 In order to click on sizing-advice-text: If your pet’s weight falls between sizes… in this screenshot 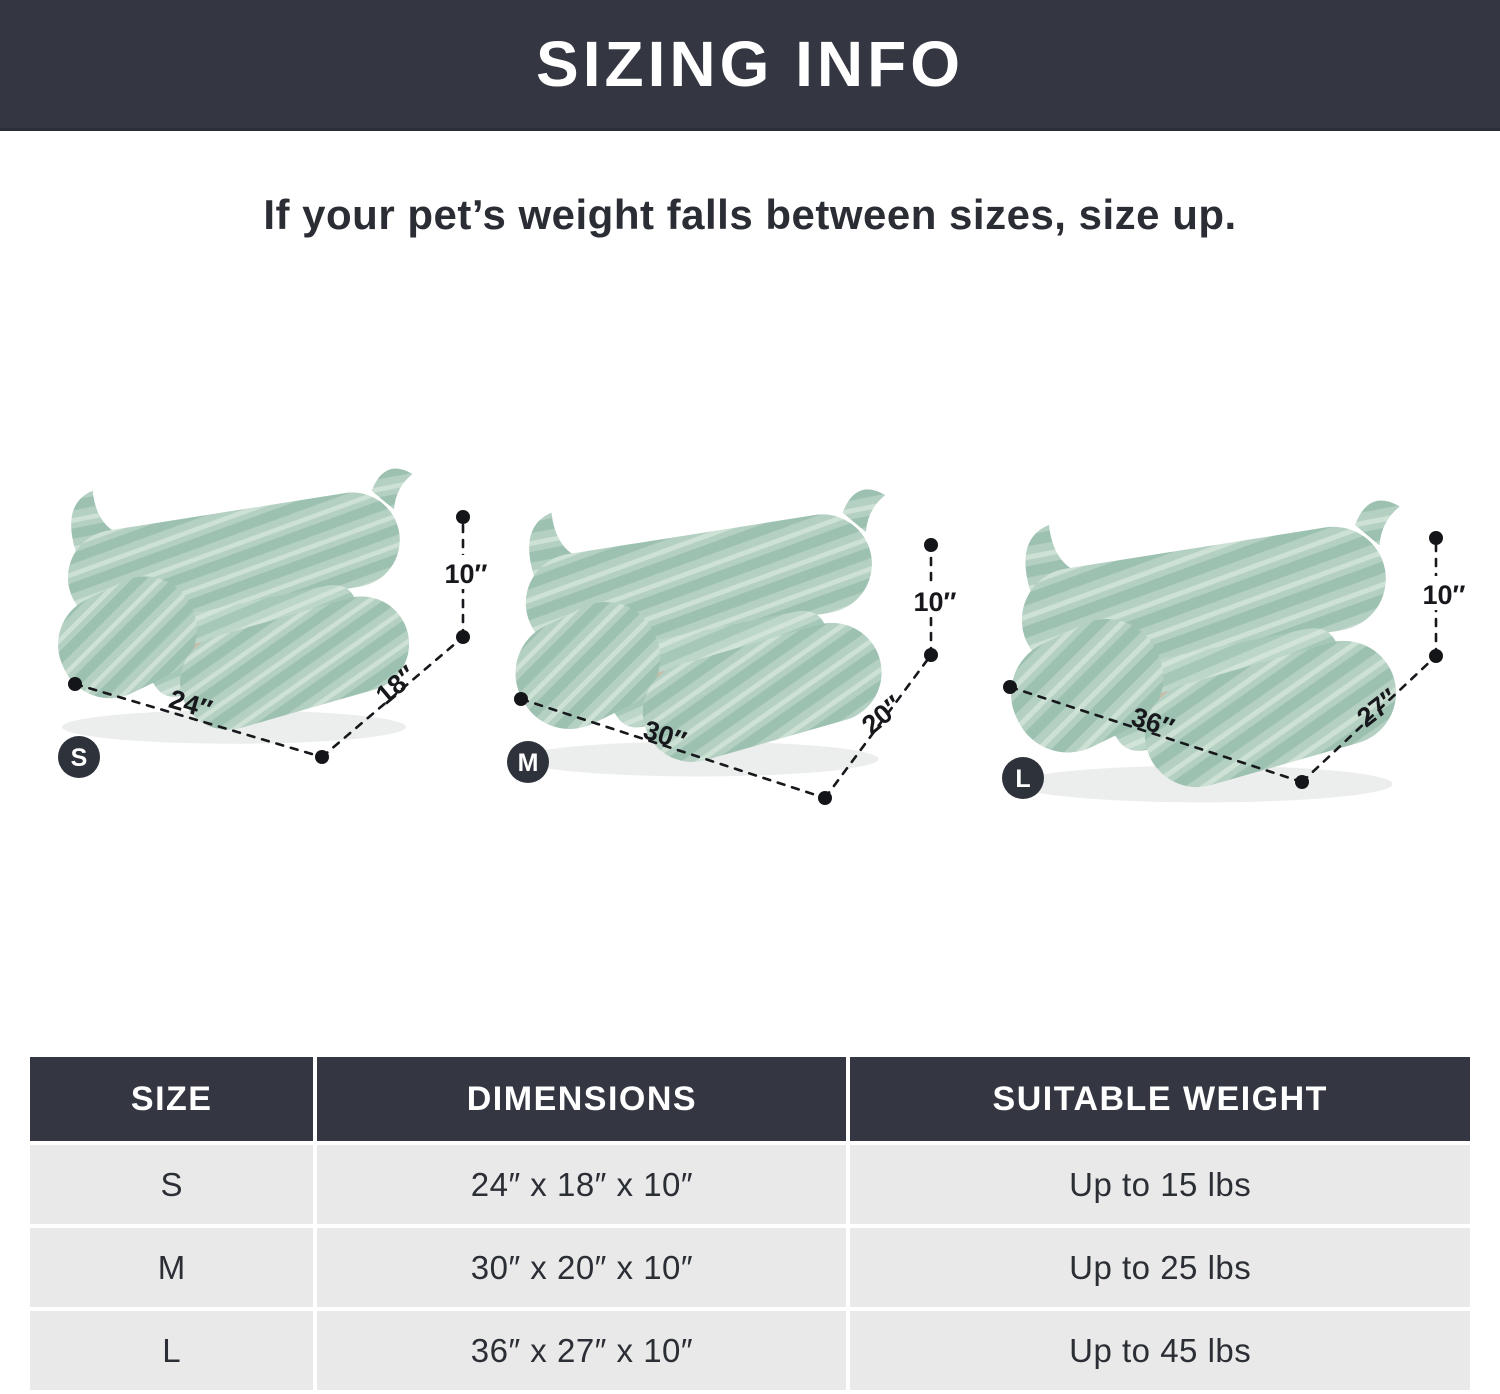, I will do `click(750, 214)`.